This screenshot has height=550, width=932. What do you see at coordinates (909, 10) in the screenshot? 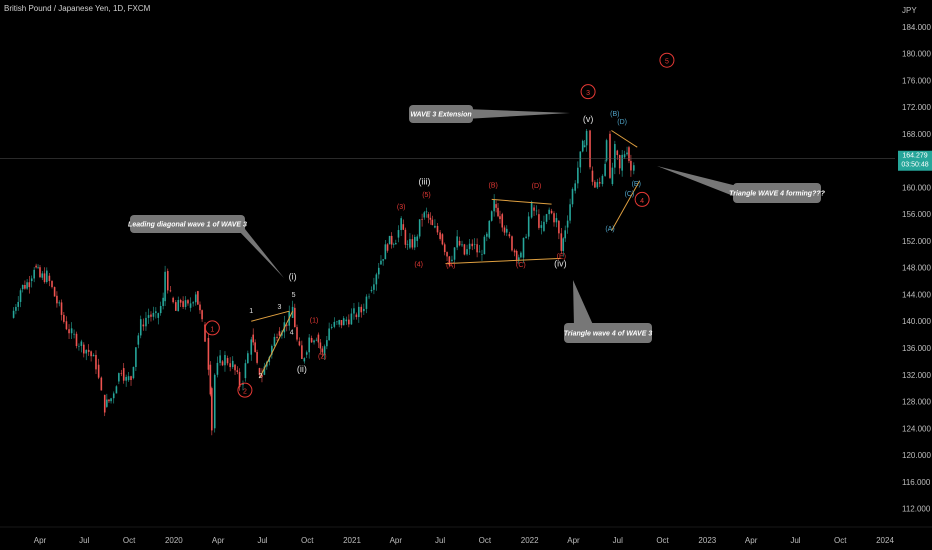
I see `currency-label: JPY` at bounding box center [909, 10].